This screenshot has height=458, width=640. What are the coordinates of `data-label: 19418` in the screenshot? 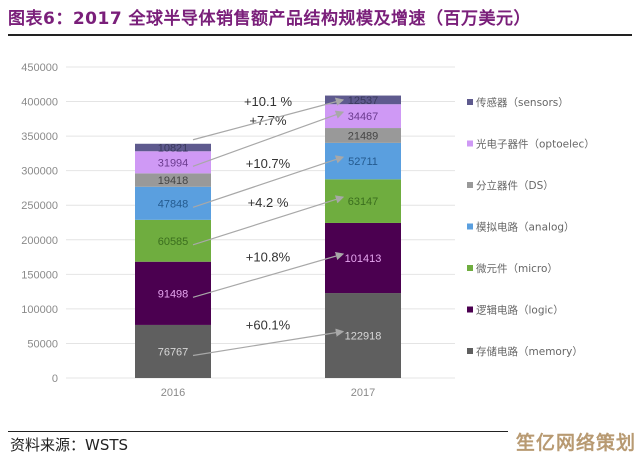 It's located at (173, 181).